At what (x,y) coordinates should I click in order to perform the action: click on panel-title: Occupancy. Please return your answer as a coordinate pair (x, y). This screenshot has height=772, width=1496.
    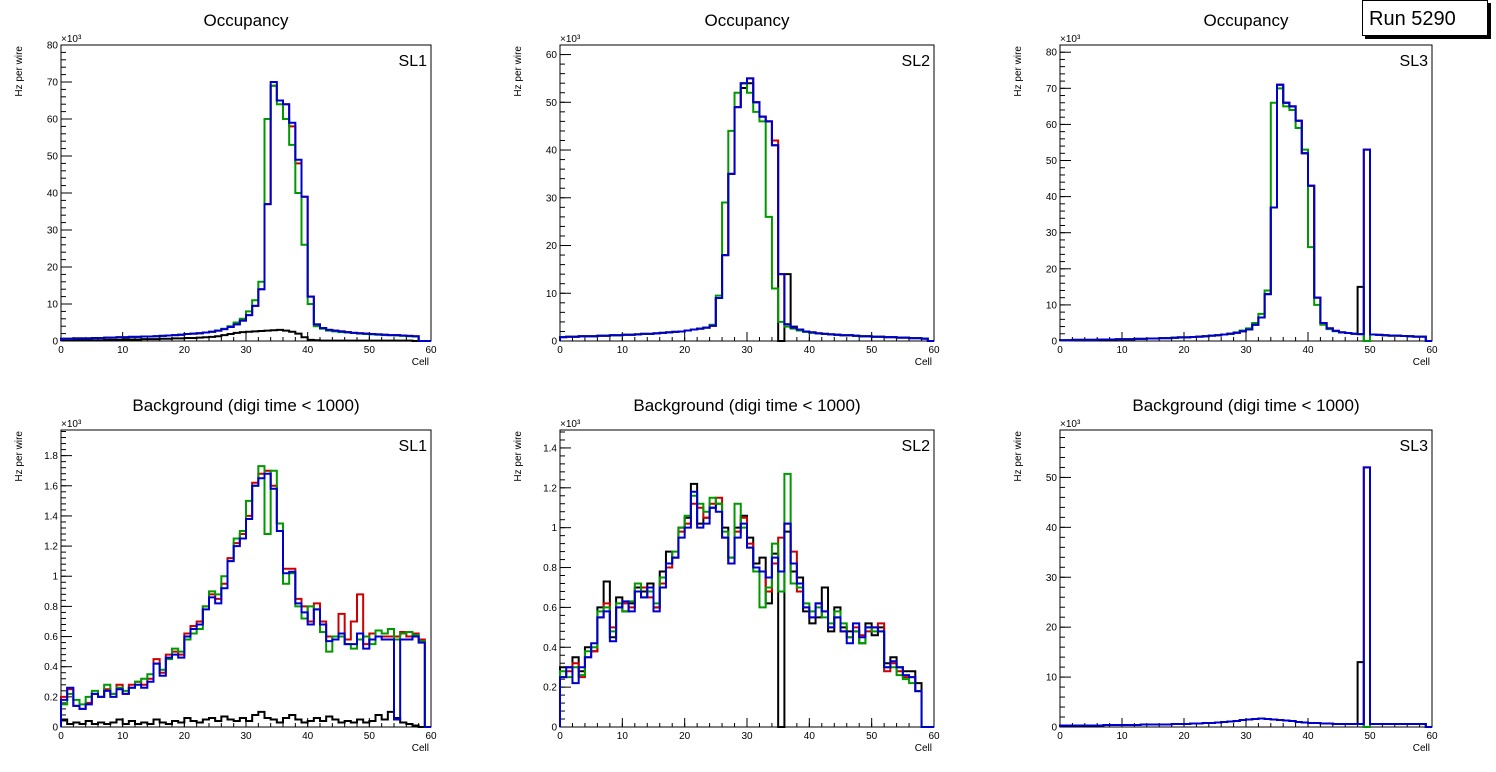
    Looking at the image, I should click on (747, 20).